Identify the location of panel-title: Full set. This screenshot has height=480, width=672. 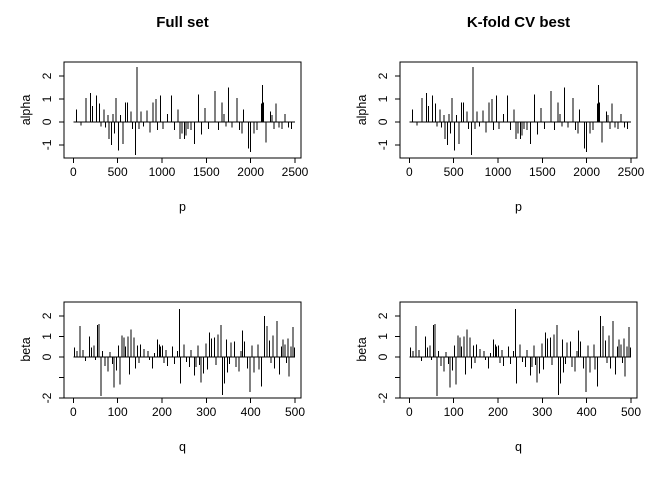
(182, 22).